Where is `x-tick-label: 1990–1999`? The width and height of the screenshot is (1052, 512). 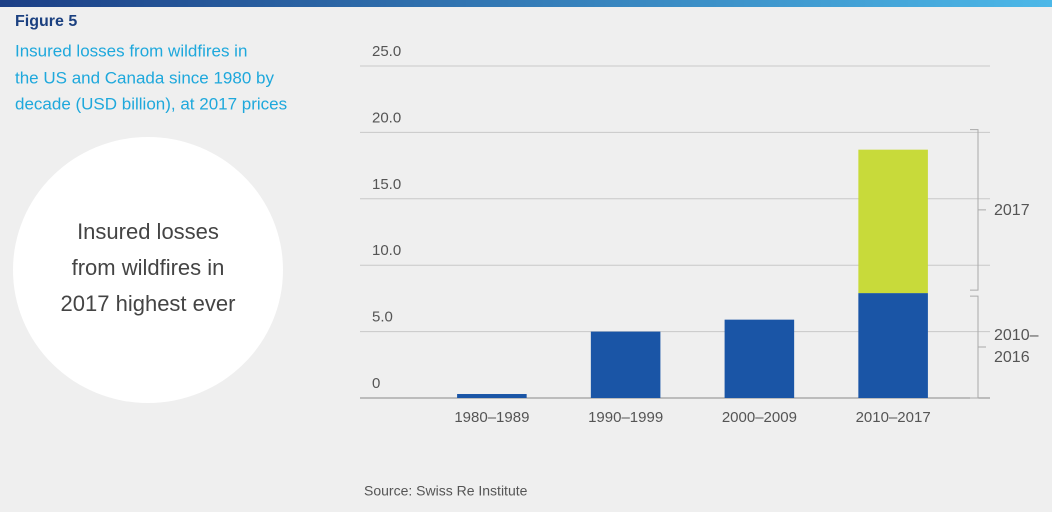 x-tick-label: 1990–1999 is located at coordinates (625, 417).